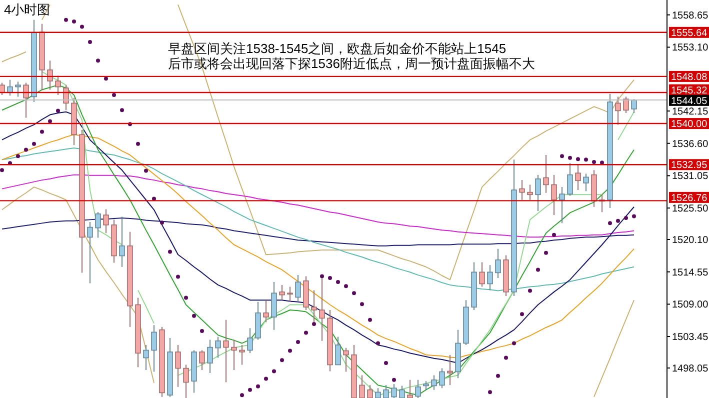 Image resolution: width=709 pixels, height=398 pixels. I want to click on ref-line-label: 1544.05, so click(689, 101).